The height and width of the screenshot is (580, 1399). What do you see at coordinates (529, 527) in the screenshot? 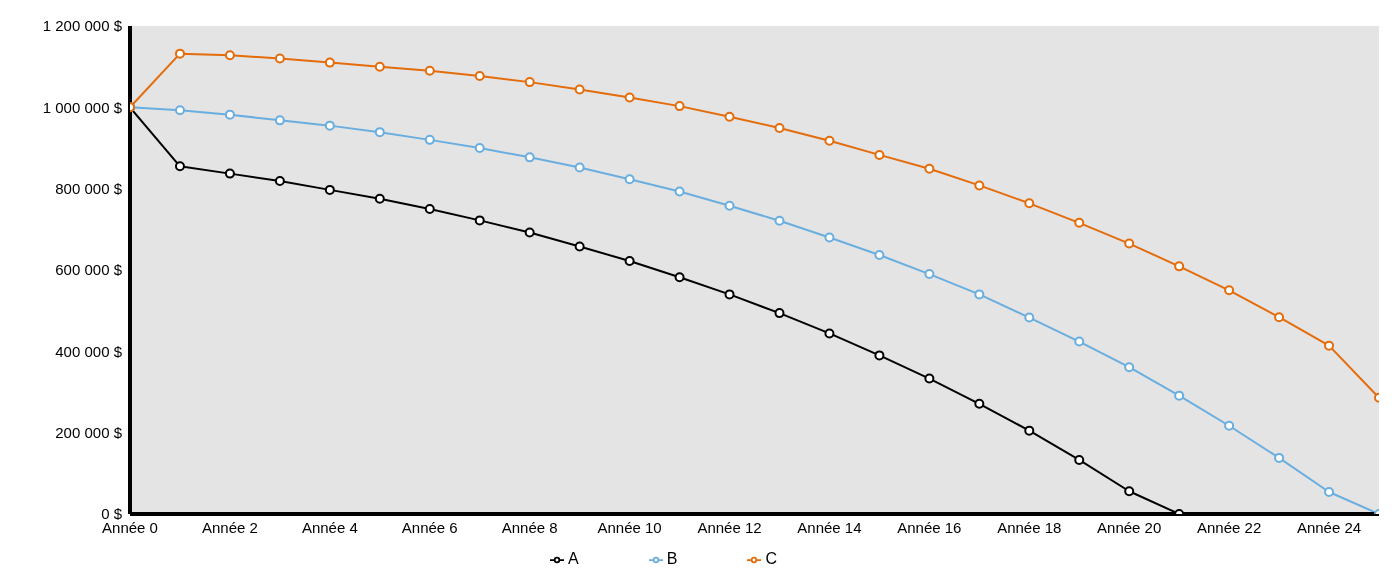
I see `x-tick-label: Année 8` at bounding box center [529, 527].